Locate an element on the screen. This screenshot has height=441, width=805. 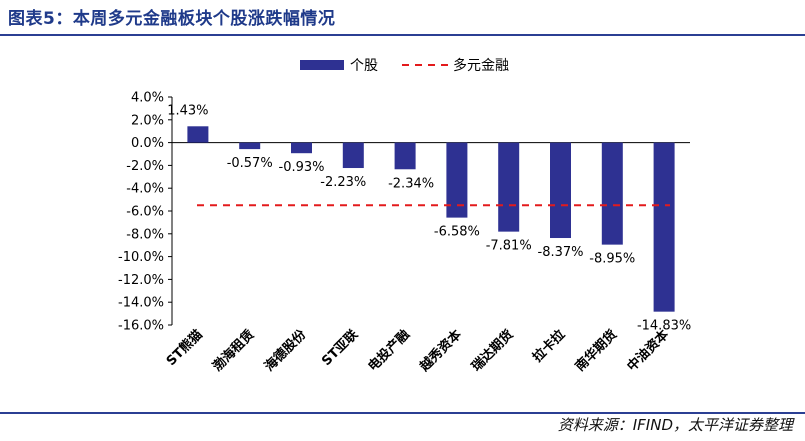
x-tick-label: 中油资本 is located at coordinates (648, 351).